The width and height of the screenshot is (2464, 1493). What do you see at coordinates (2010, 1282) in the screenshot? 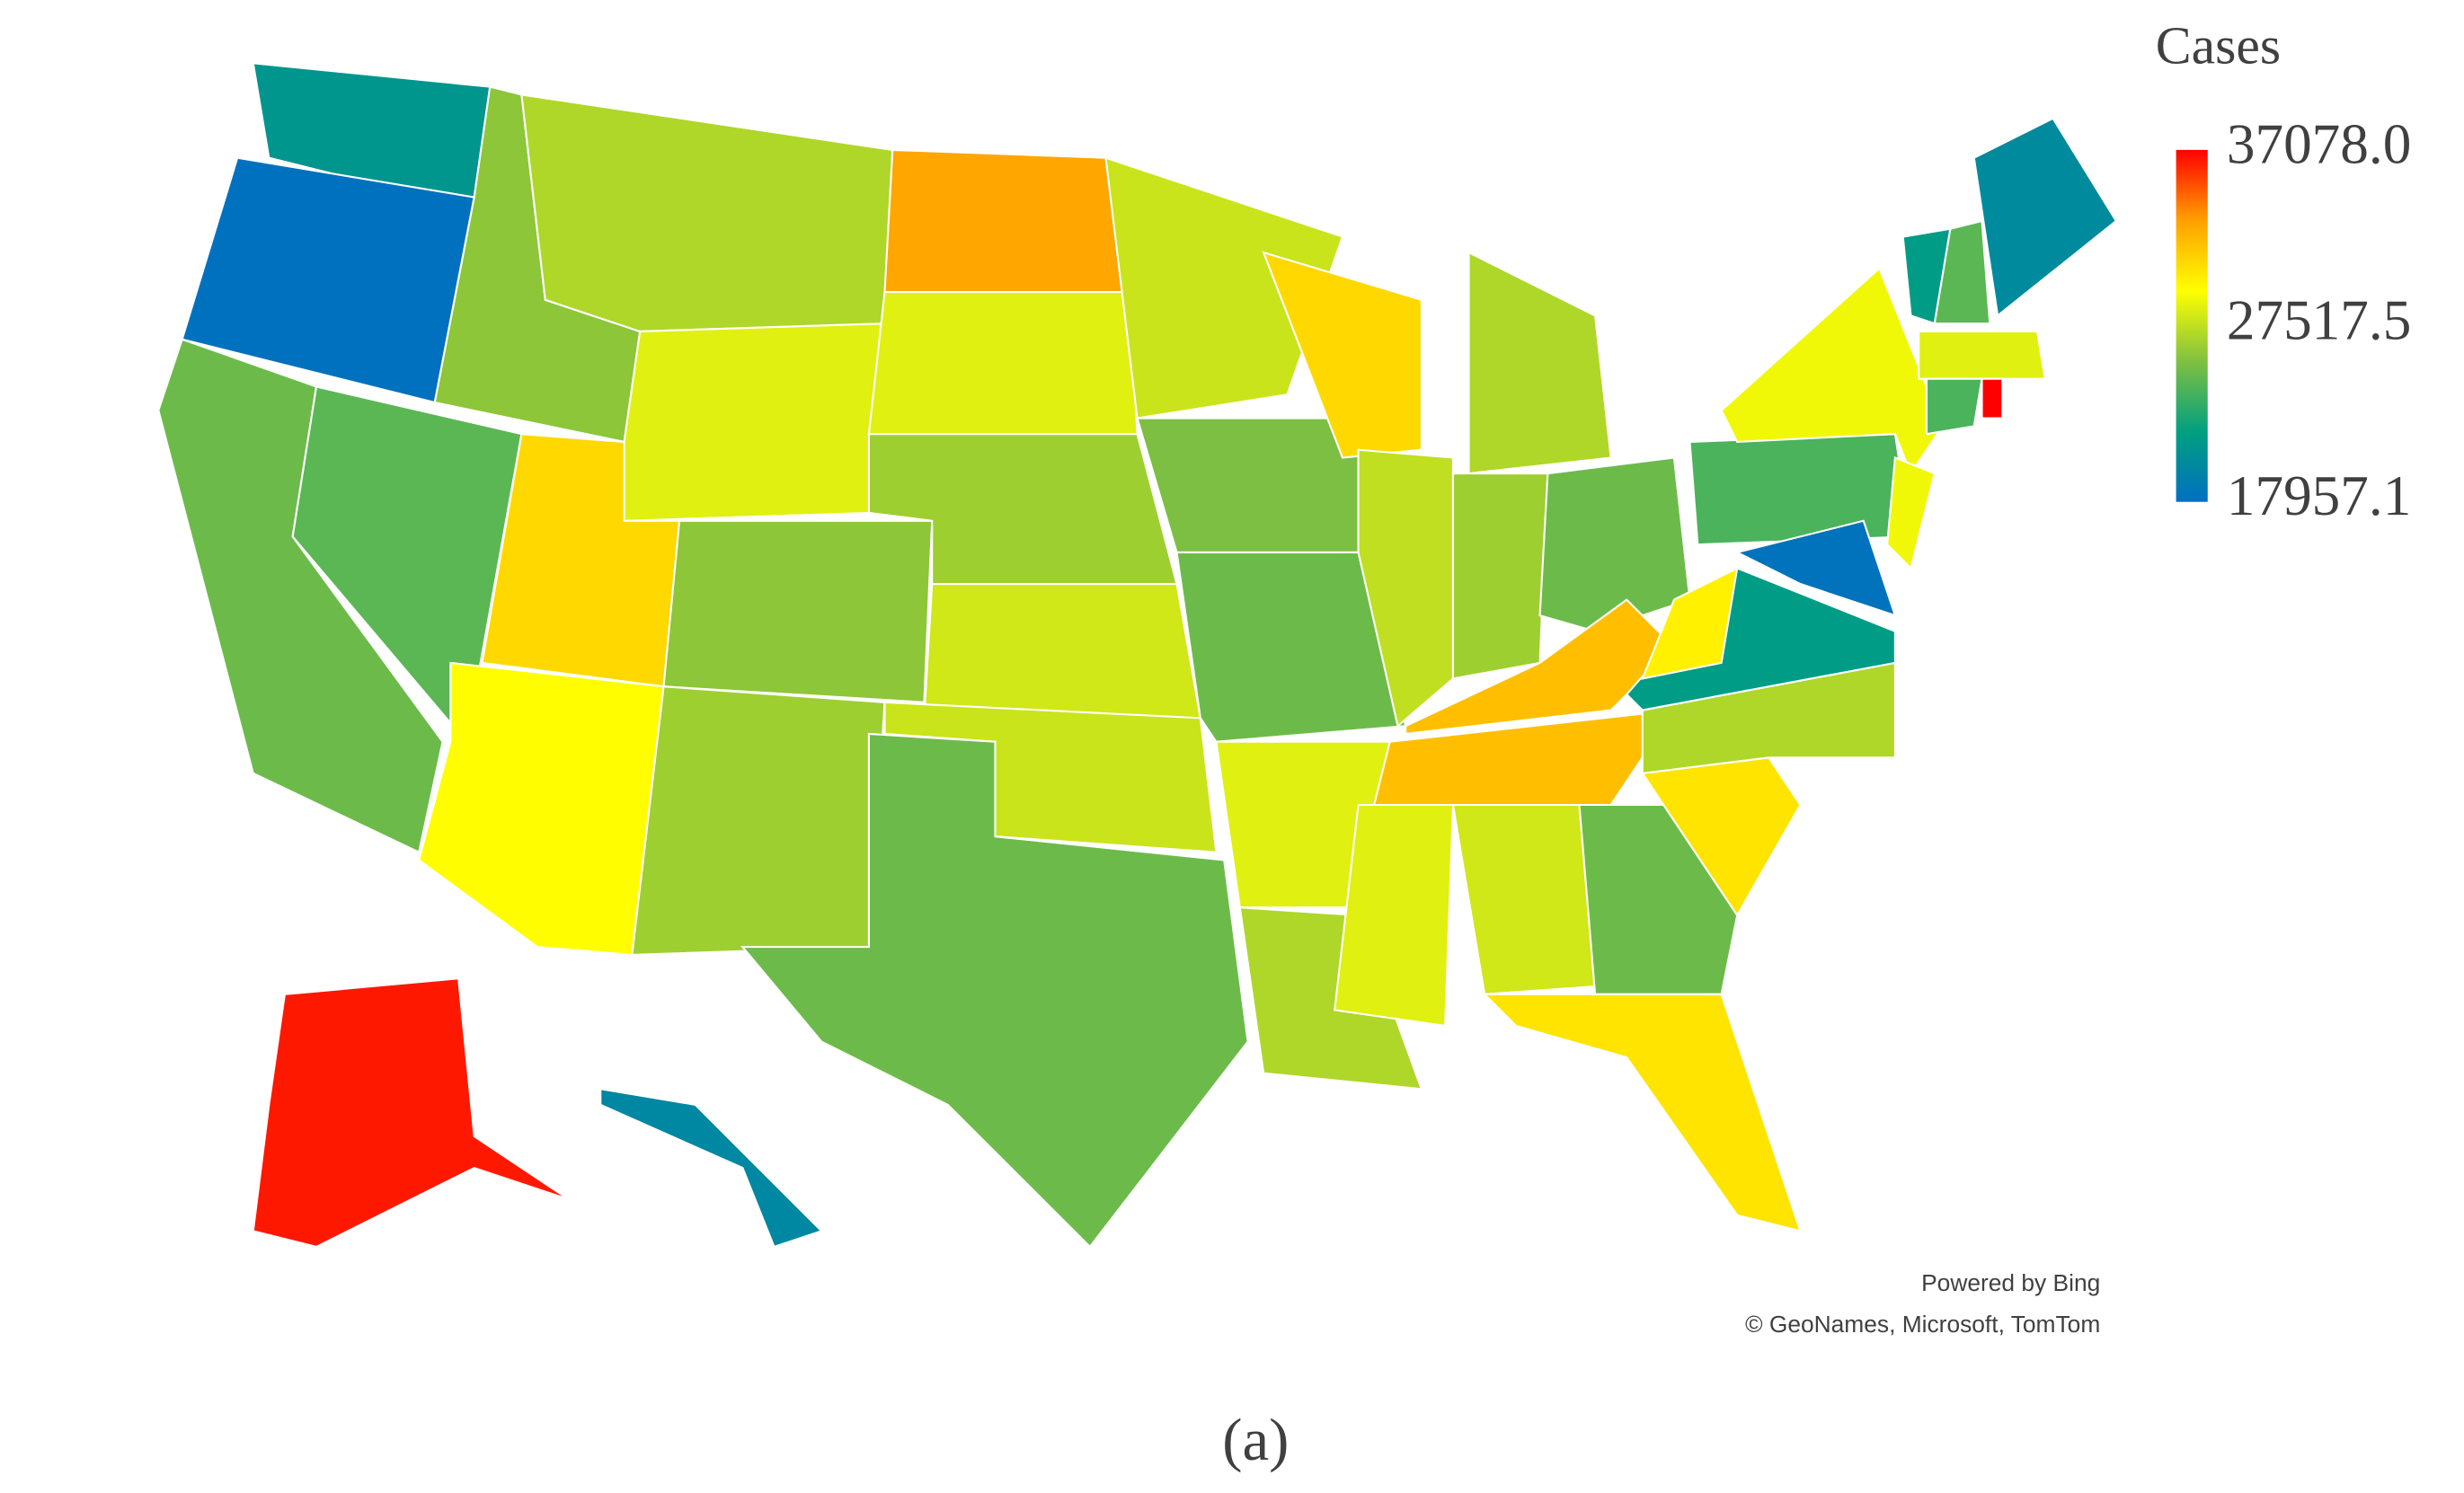
I see `attribution: Powered by Bing` at bounding box center [2010, 1282].